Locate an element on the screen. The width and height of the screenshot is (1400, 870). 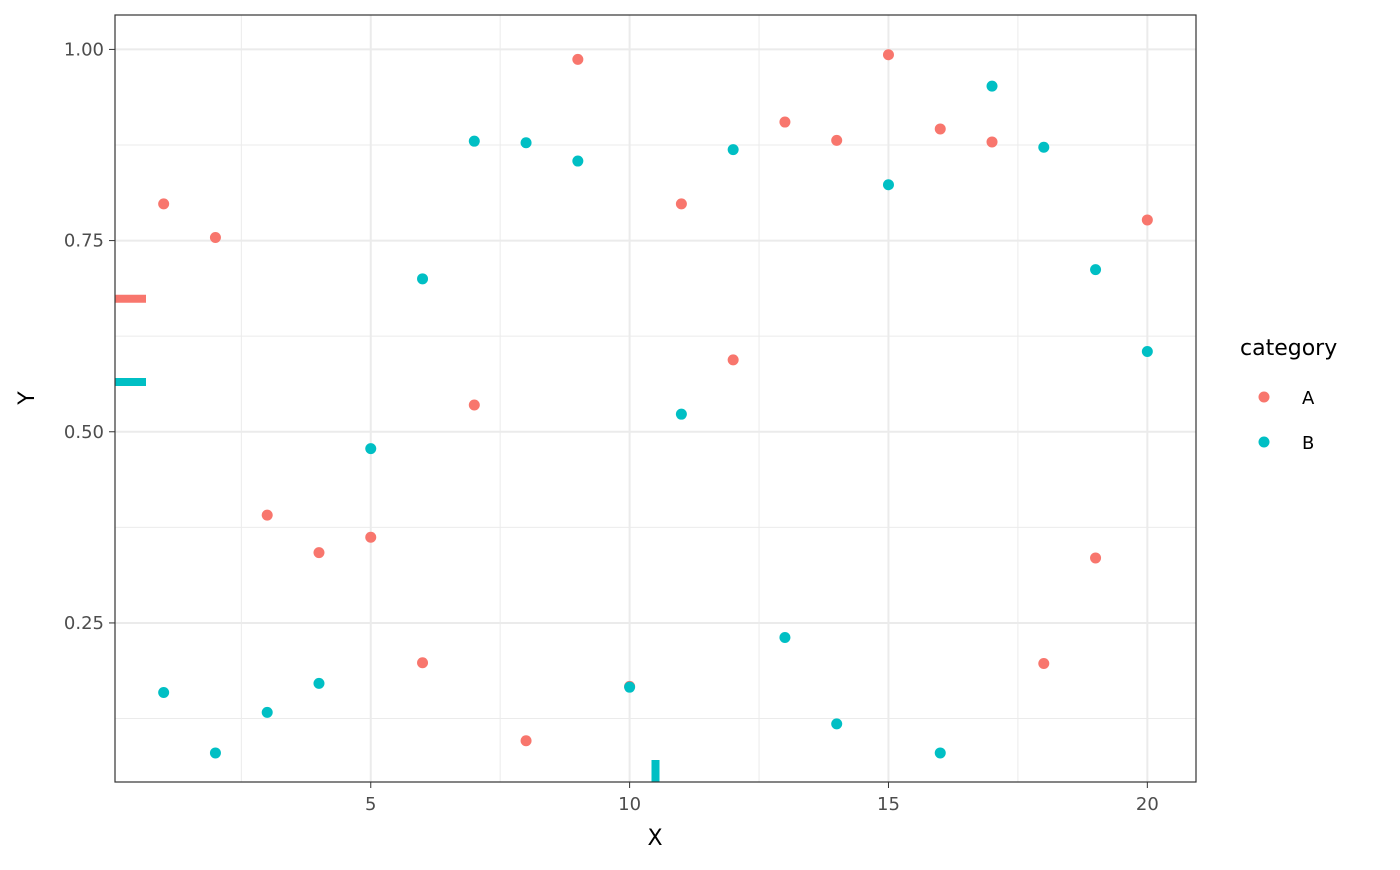
y-tick-label: 0.25 is located at coordinates (84, 623).